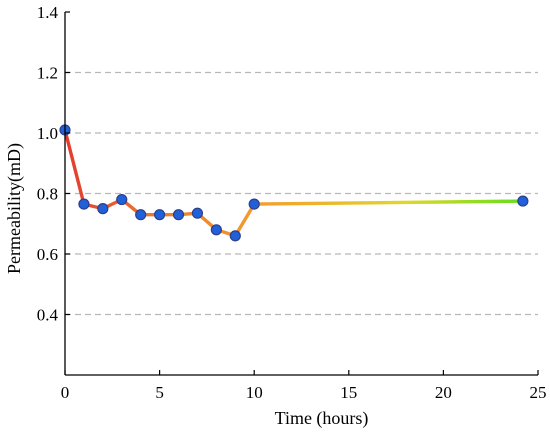 Image resolution: width=550 pixels, height=434 pixels. Describe the element at coordinates (159, 392) in the screenshot. I see `x-tick-label: 5` at that location.